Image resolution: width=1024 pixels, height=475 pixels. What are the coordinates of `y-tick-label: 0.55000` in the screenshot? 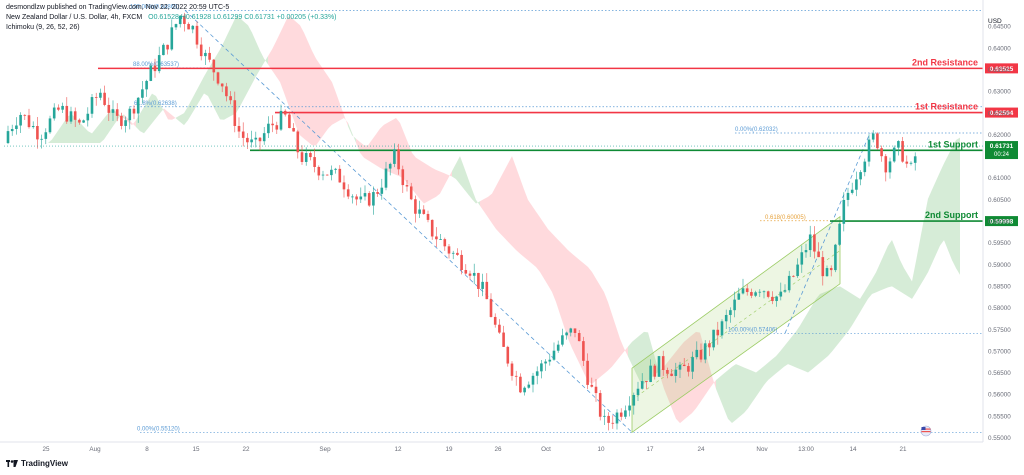 It's located at (999, 438).